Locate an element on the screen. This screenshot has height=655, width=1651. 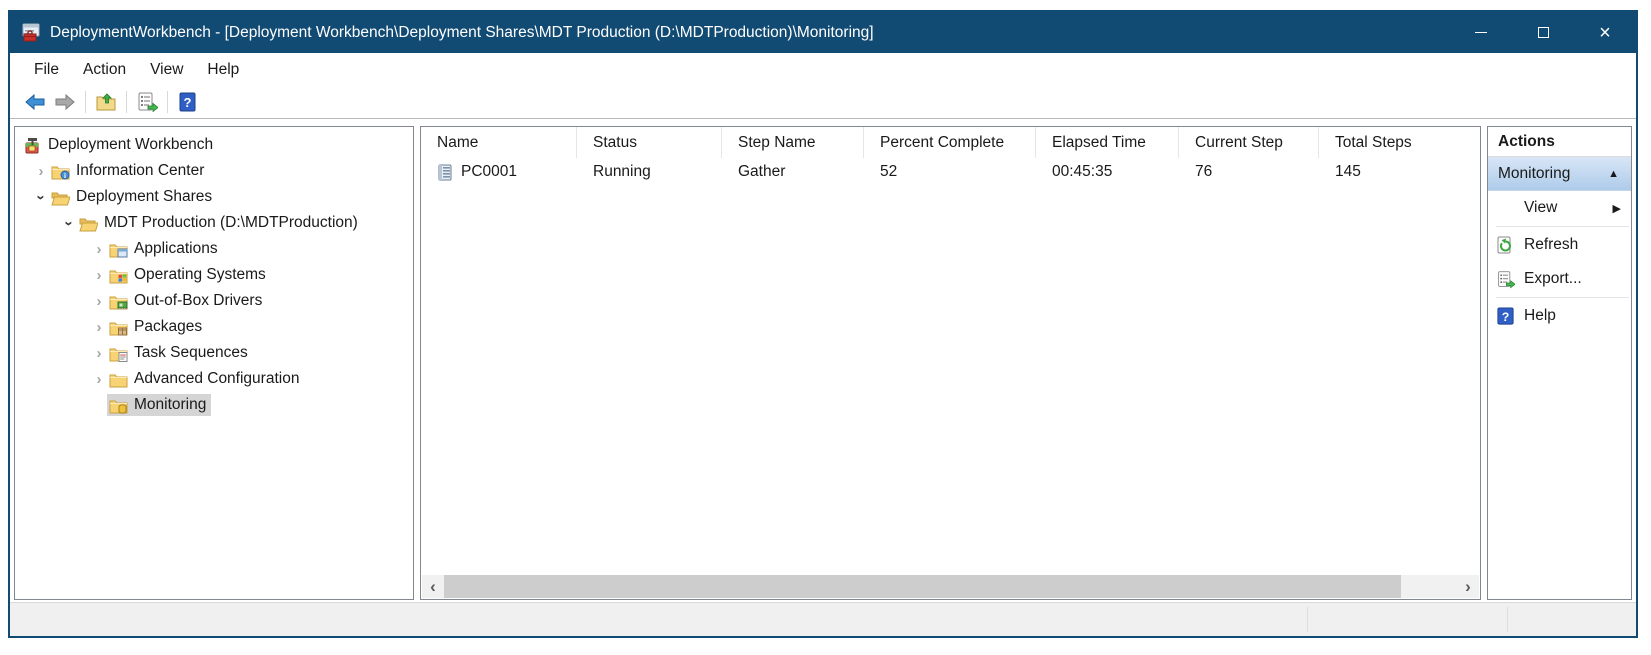
menu-action: Action is located at coordinates (104, 69).